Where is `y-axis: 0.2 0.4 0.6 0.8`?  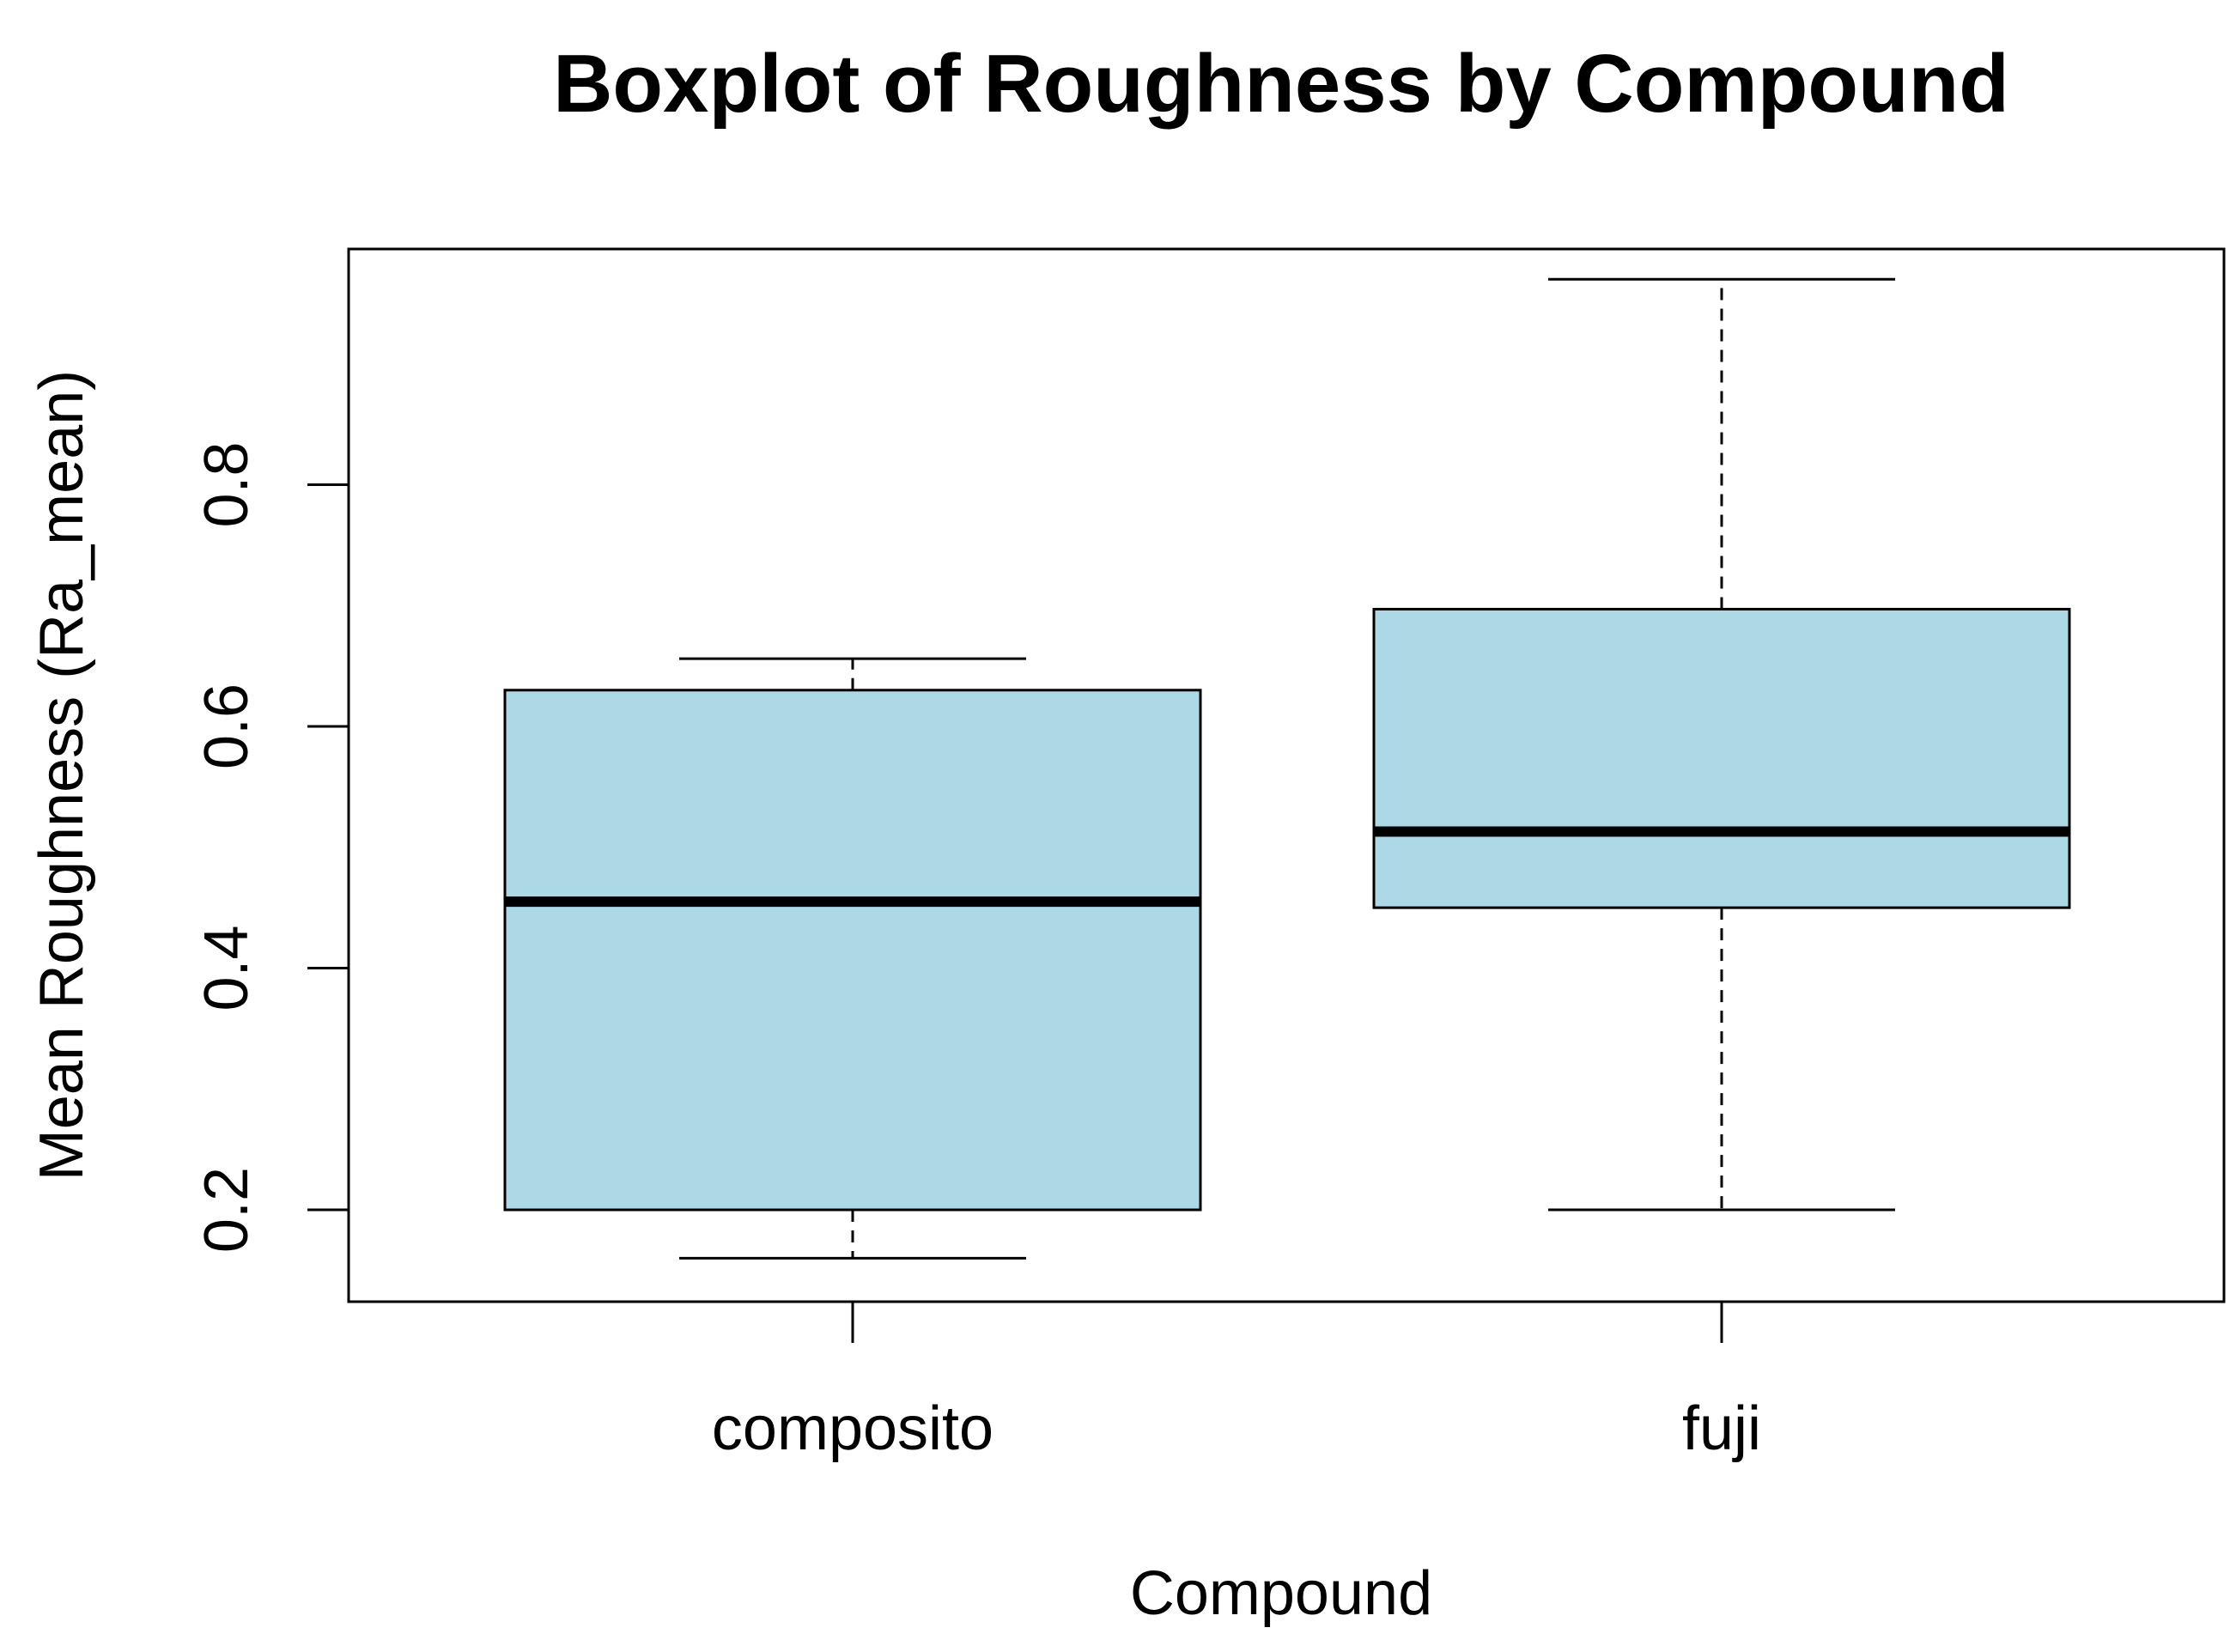
y-axis: 0.2 0.4 0.6 0.8 is located at coordinates (270, 847).